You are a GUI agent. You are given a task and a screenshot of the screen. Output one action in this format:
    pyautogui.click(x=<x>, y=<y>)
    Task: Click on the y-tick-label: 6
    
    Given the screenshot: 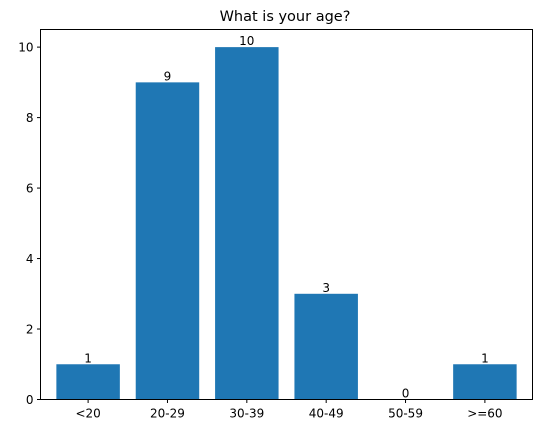 What is the action you would take?
    pyautogui.click(x=30, y=189)
    